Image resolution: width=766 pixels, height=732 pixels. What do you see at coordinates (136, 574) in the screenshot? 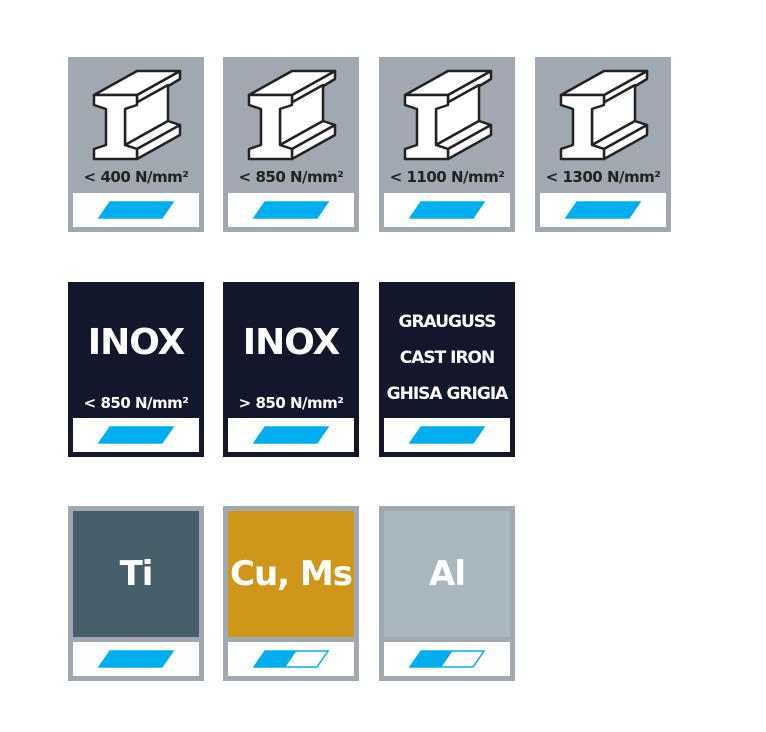
I see `material-label: Ti` at bounding box center [136, 574].